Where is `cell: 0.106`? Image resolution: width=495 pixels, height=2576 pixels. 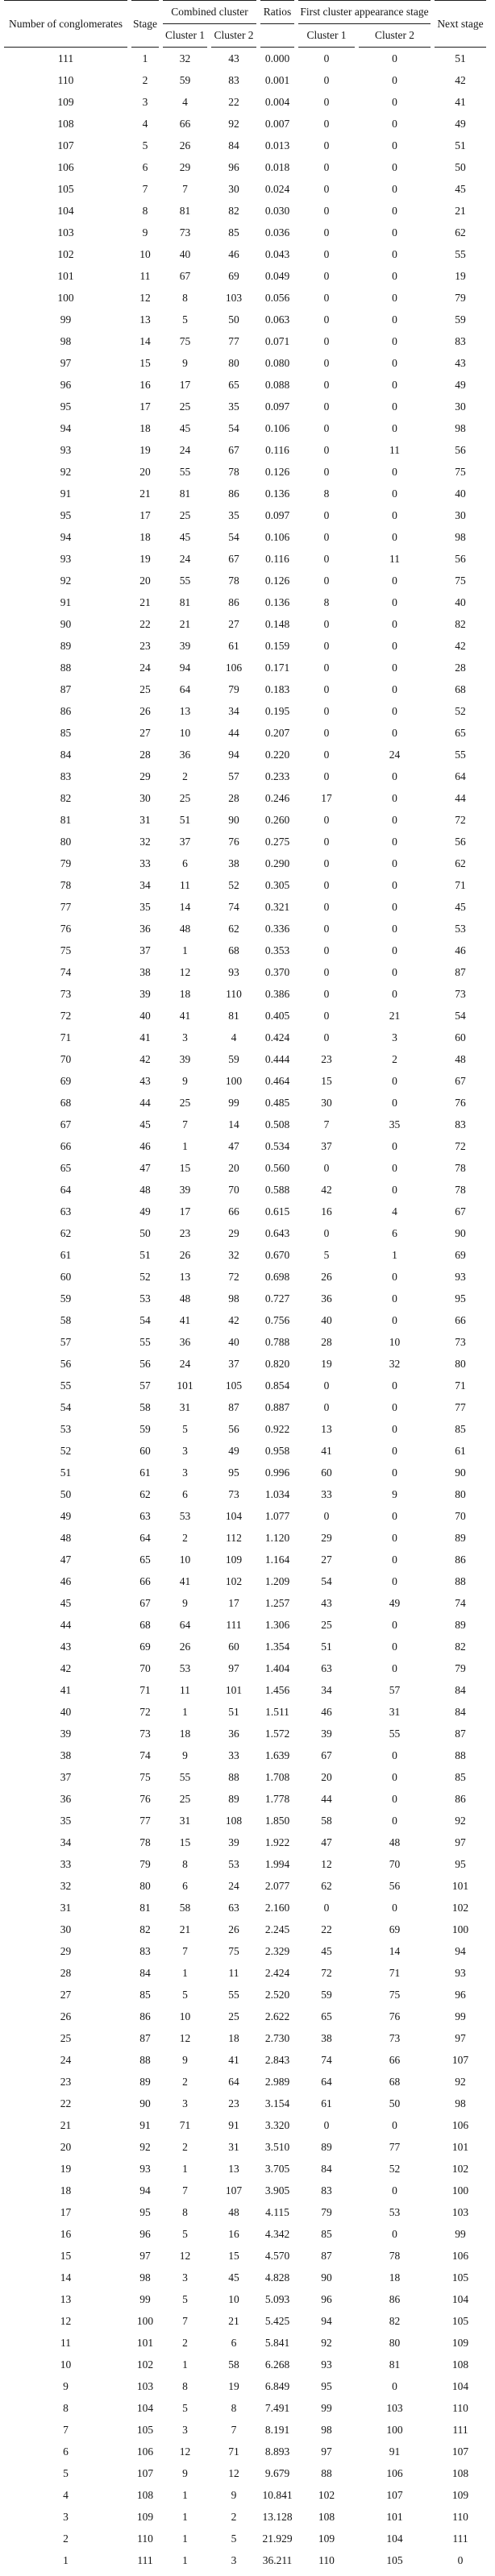
cell: 0.106 is located at coordinates (277, 536).